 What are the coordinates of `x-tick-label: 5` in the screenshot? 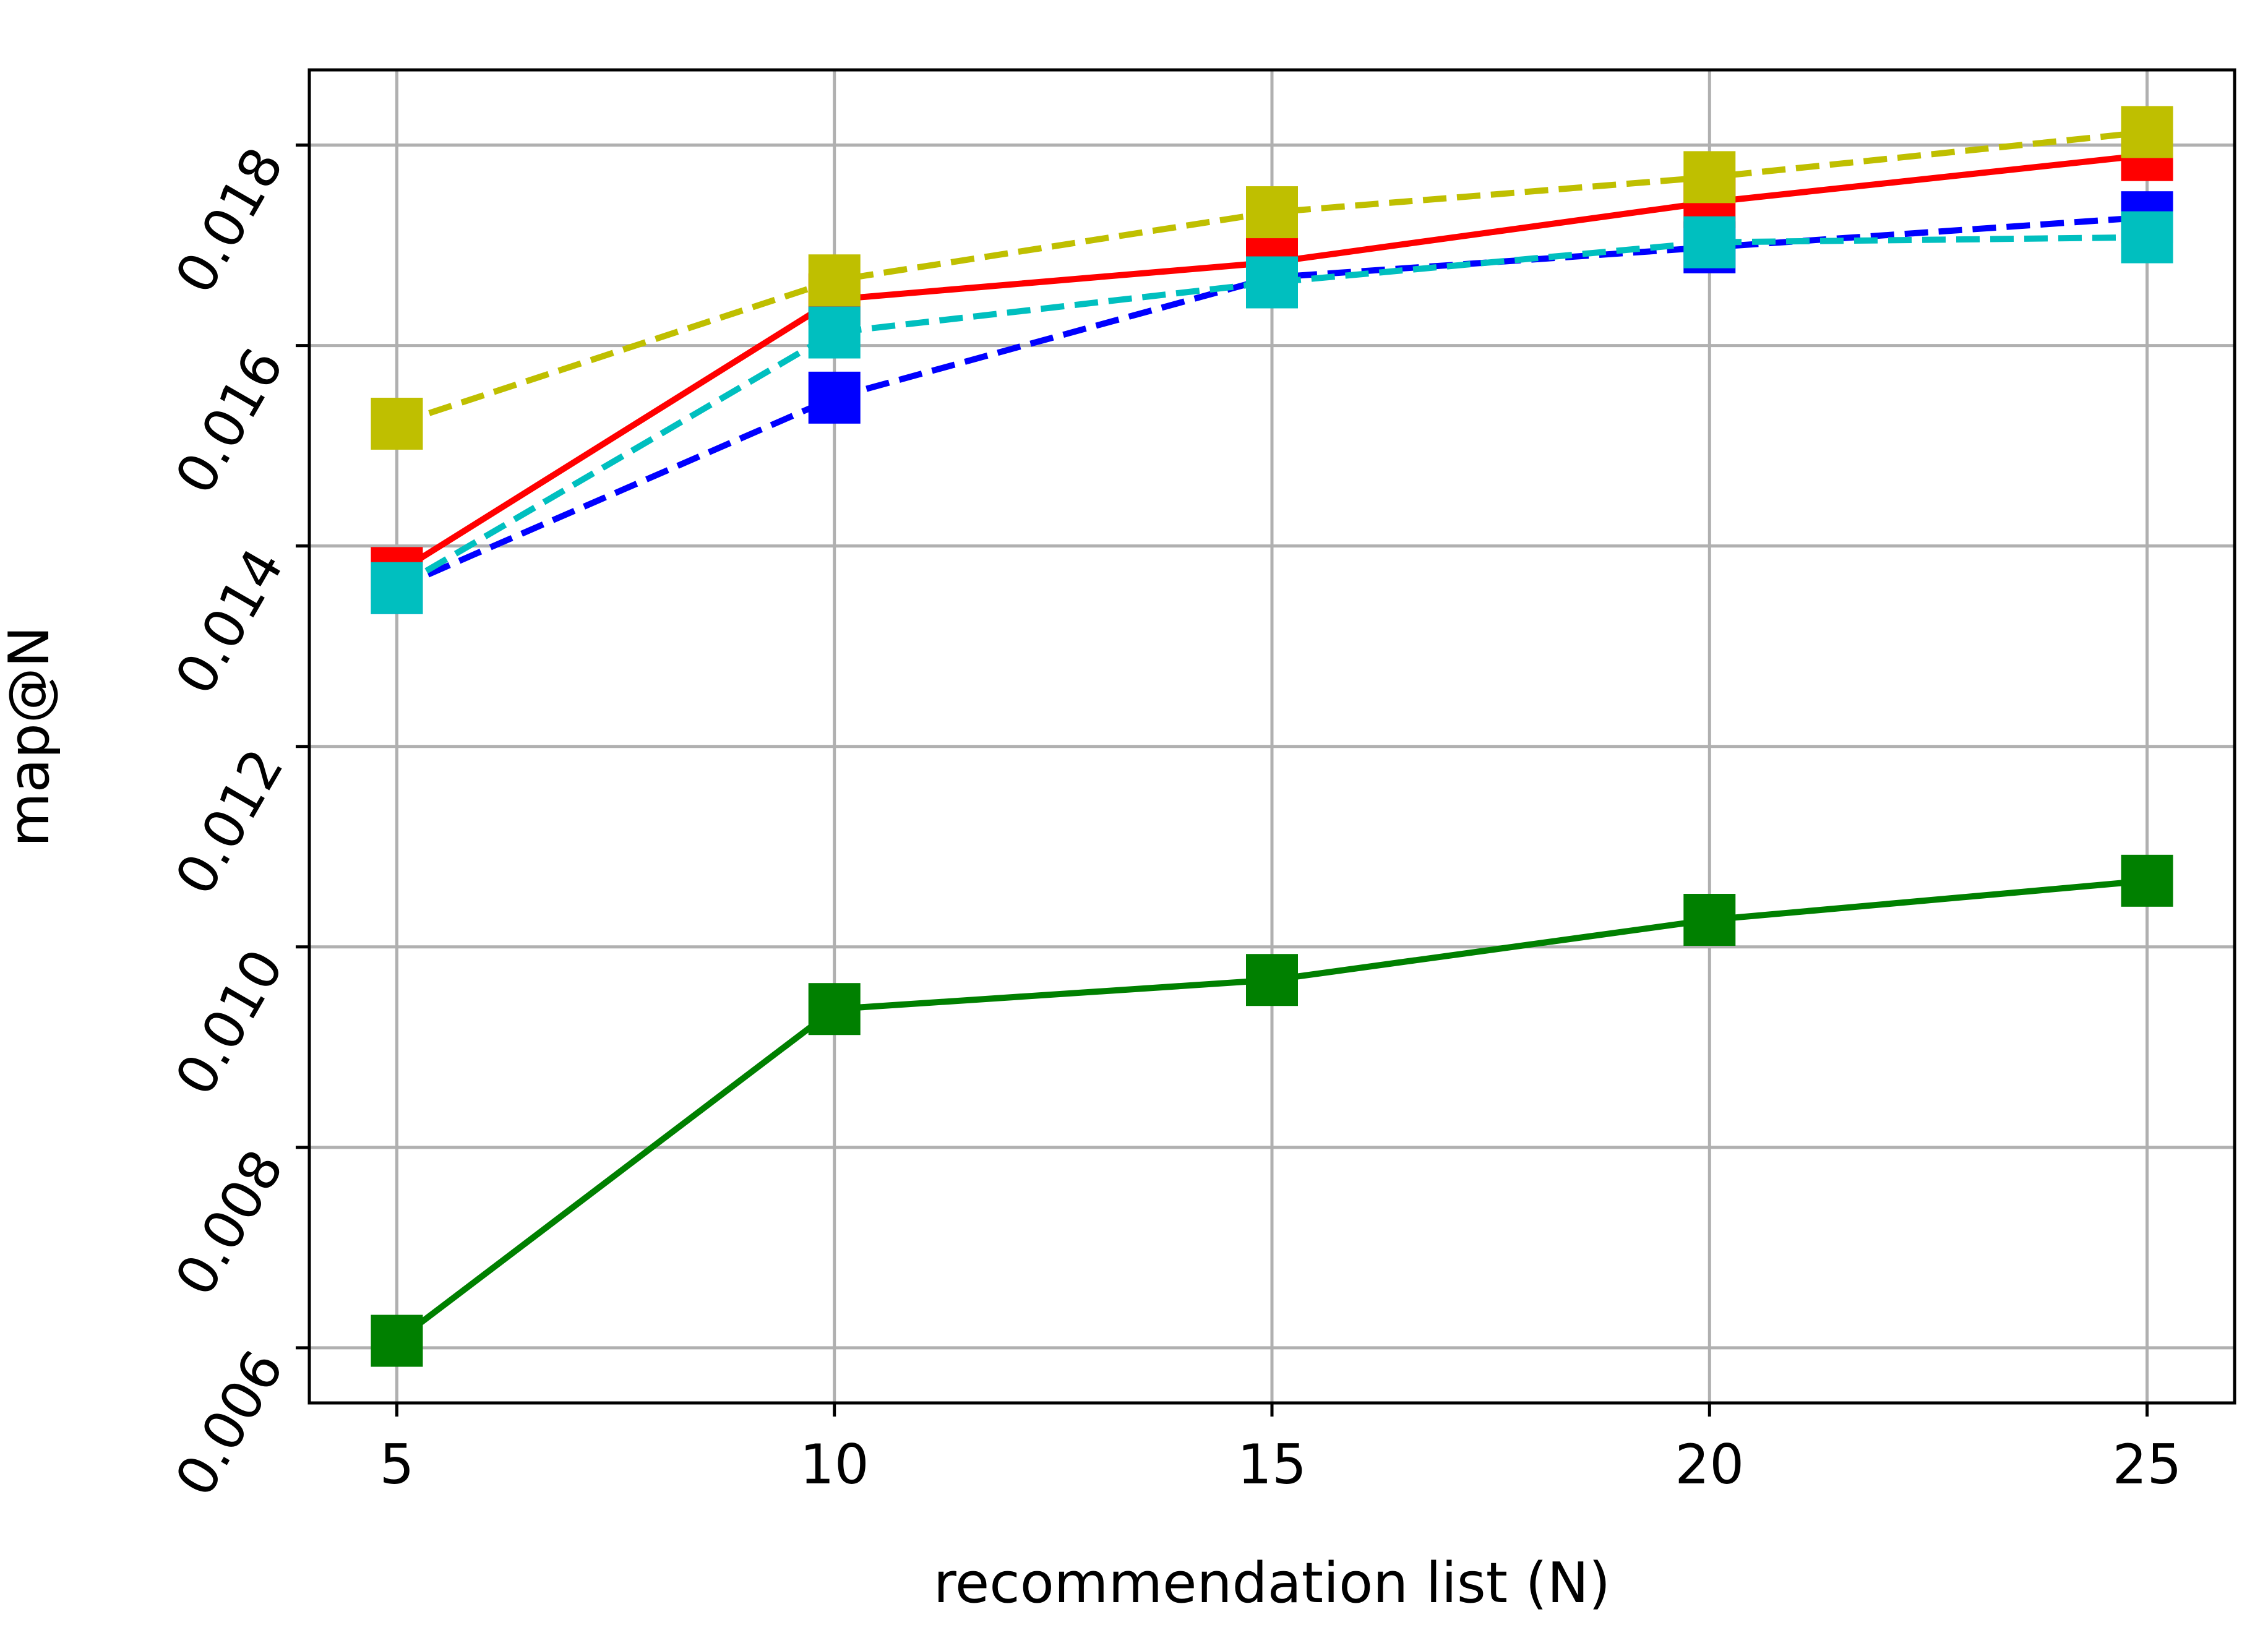 It's located at (396, 1465).